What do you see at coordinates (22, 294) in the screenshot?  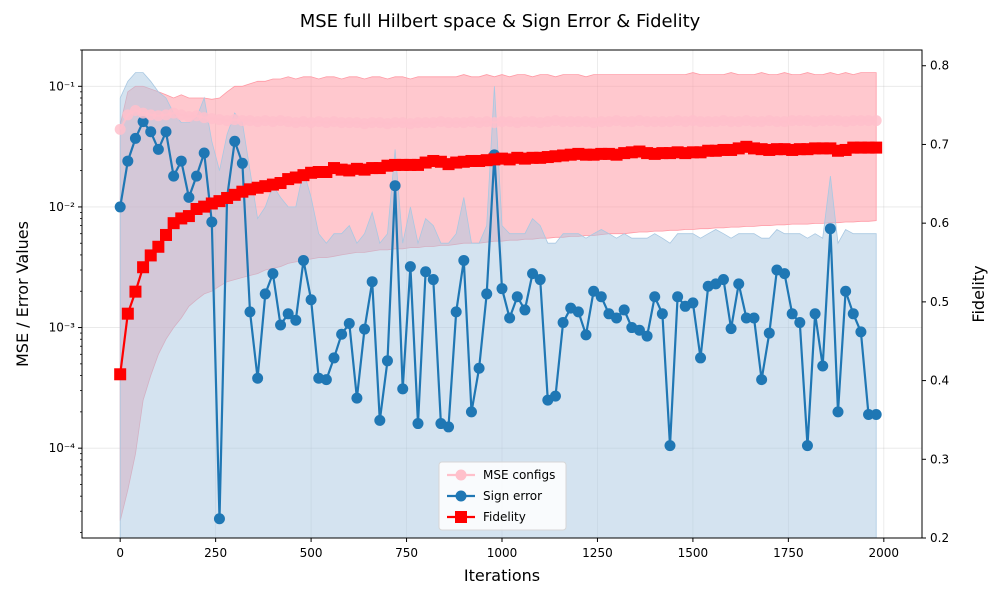 I see `y-axis-label-left: MSE / Error Values` at bounding box center [22, 294].